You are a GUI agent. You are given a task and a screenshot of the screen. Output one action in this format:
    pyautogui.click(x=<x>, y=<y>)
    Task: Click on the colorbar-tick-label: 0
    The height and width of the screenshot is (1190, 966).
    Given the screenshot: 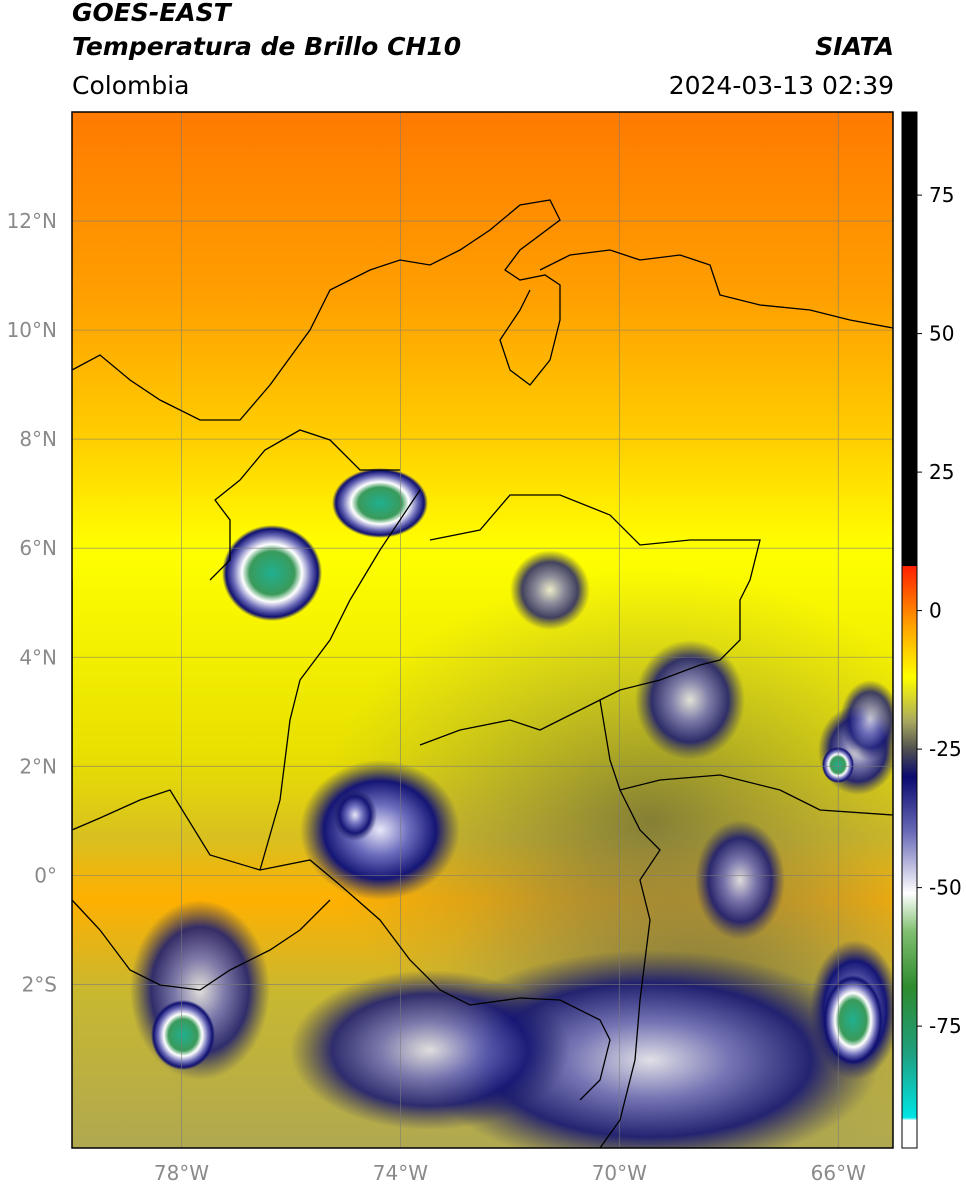 What is the action you would take?
    pyautogui.click(x=935, y=611)
    